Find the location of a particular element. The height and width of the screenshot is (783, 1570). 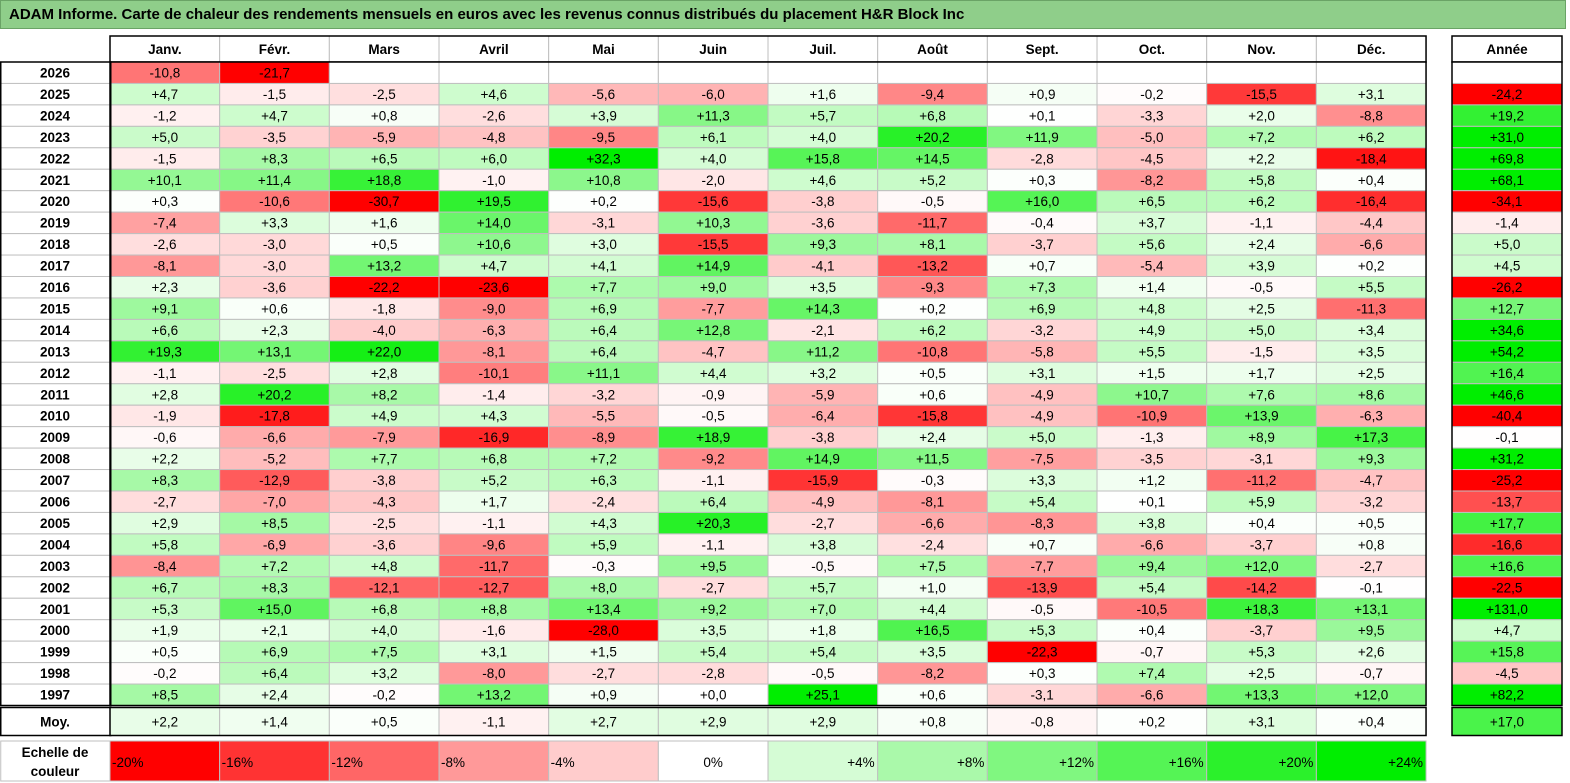

cell-value: +11,5 is located at coordinates (932, 459).